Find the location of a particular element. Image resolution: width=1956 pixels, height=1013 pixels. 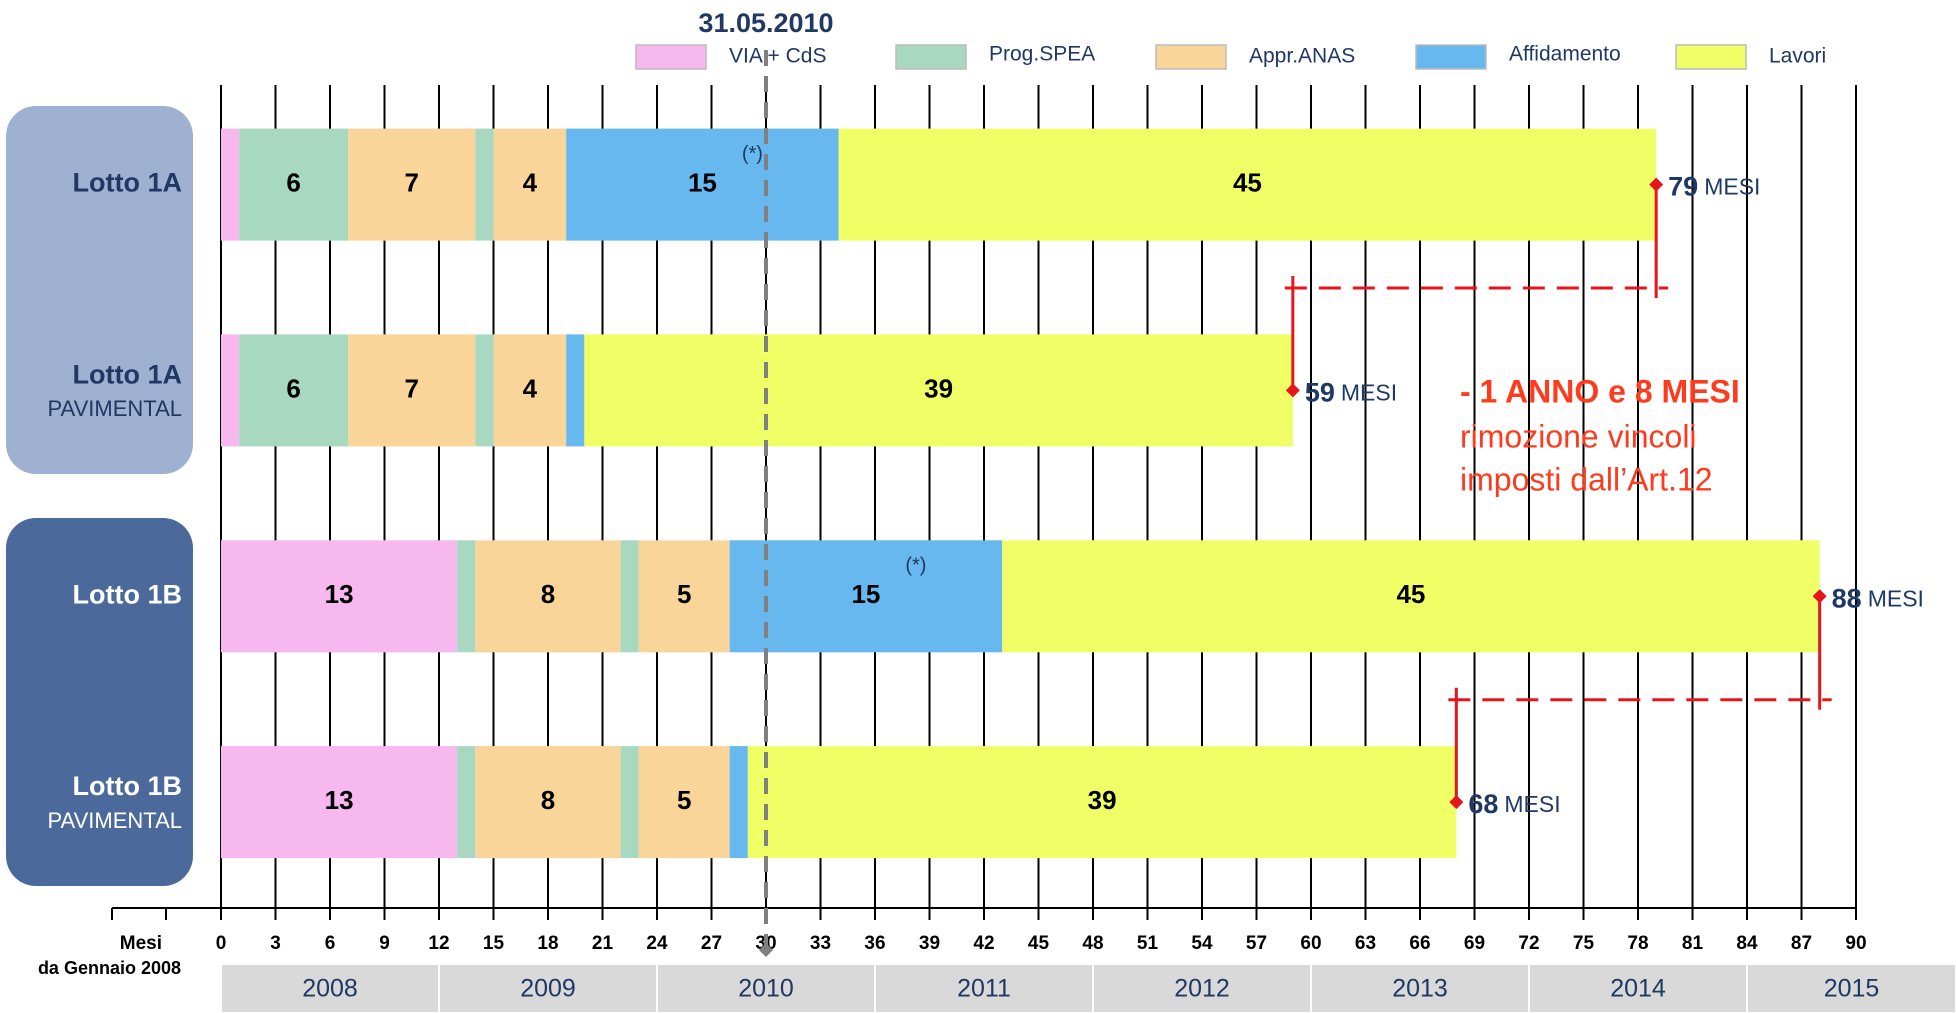

x-tick-label: 54 is located at coordinates (1202, 943).